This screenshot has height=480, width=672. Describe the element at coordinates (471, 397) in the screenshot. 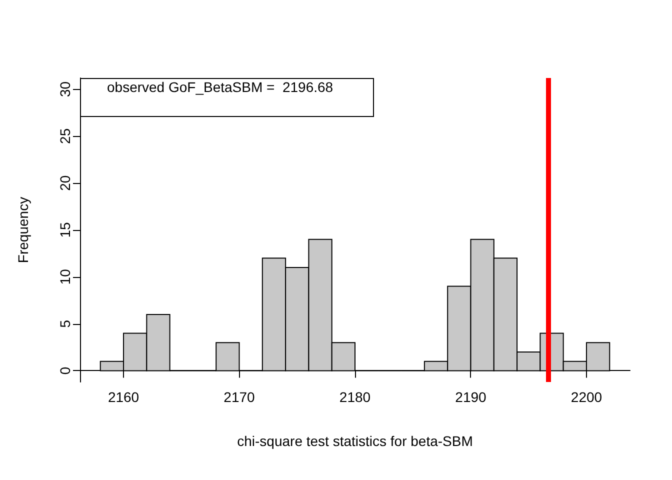

I see `x-tick-label: 2190` at that location.